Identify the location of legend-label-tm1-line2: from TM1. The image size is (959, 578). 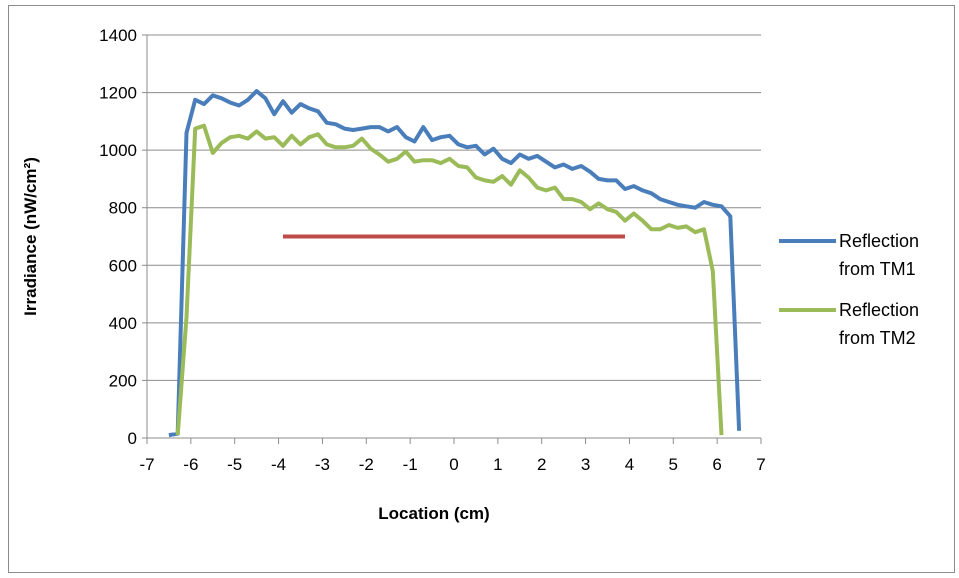
(877, 269).